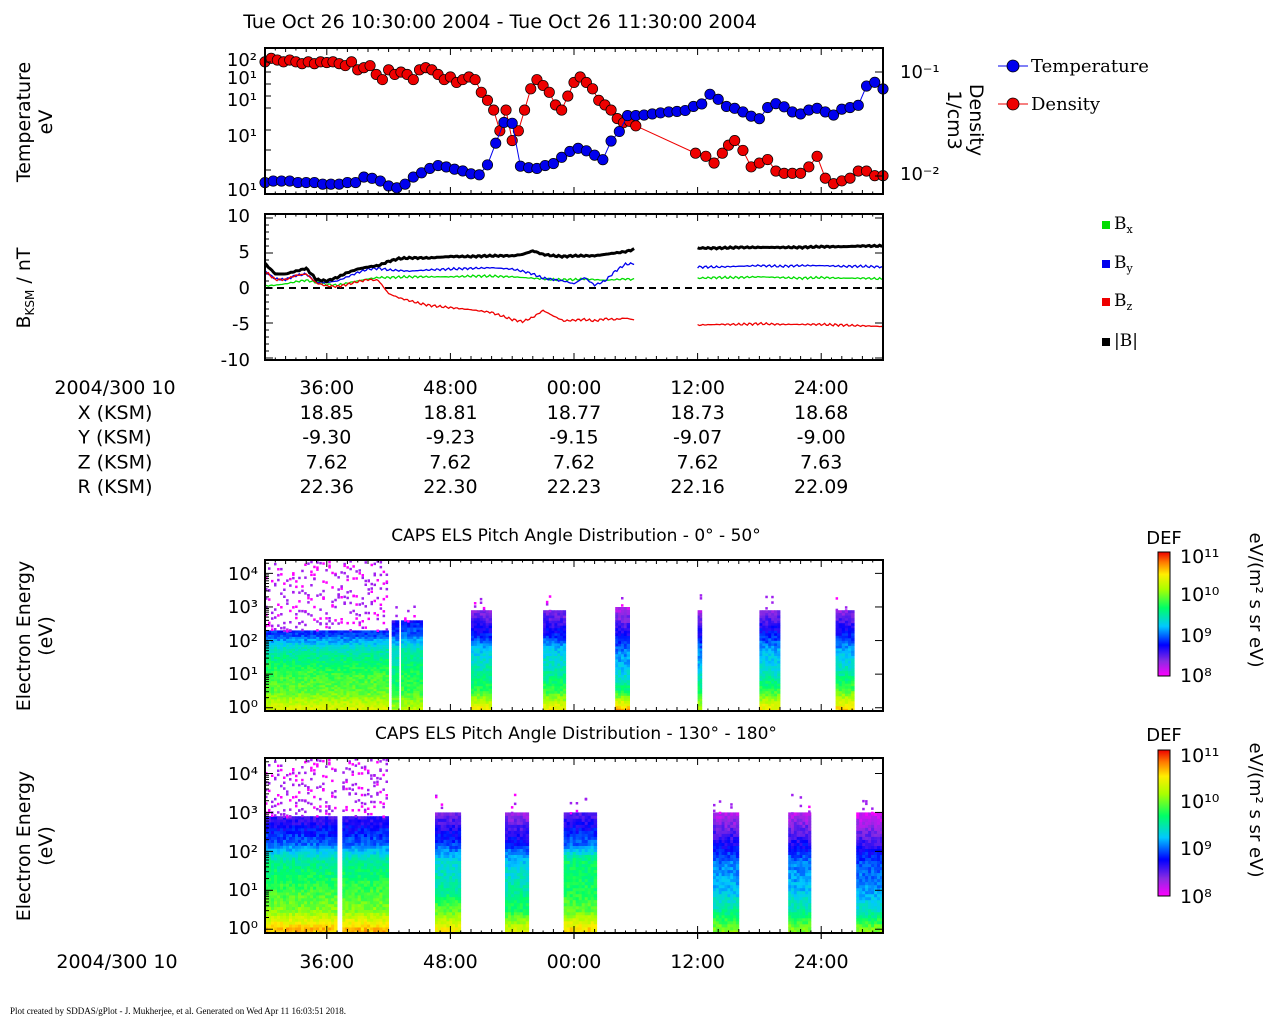 The height and width of the screenshot is (1024, 1280). Describe the element at coordinates (1196, 636) in the screenshot. I see `els-0-50-cb-tick-2: 10⁹` at that location.